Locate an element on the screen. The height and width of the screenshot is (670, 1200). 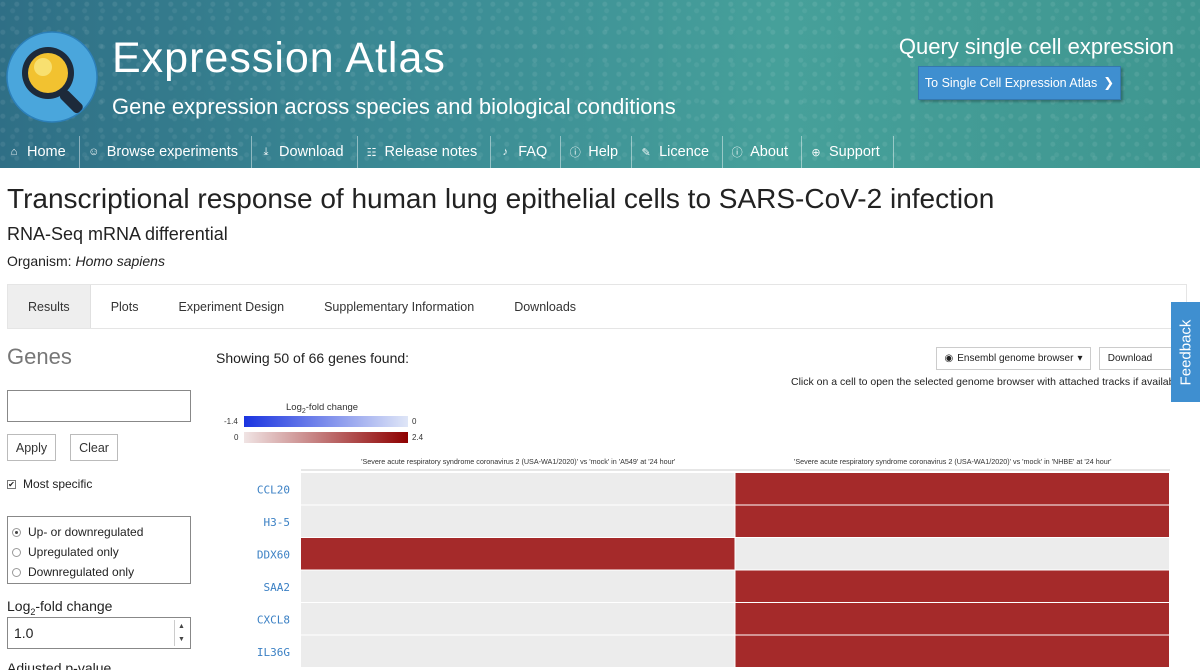
nav-support: ⊕ Support is located at coordinates (848, 152).